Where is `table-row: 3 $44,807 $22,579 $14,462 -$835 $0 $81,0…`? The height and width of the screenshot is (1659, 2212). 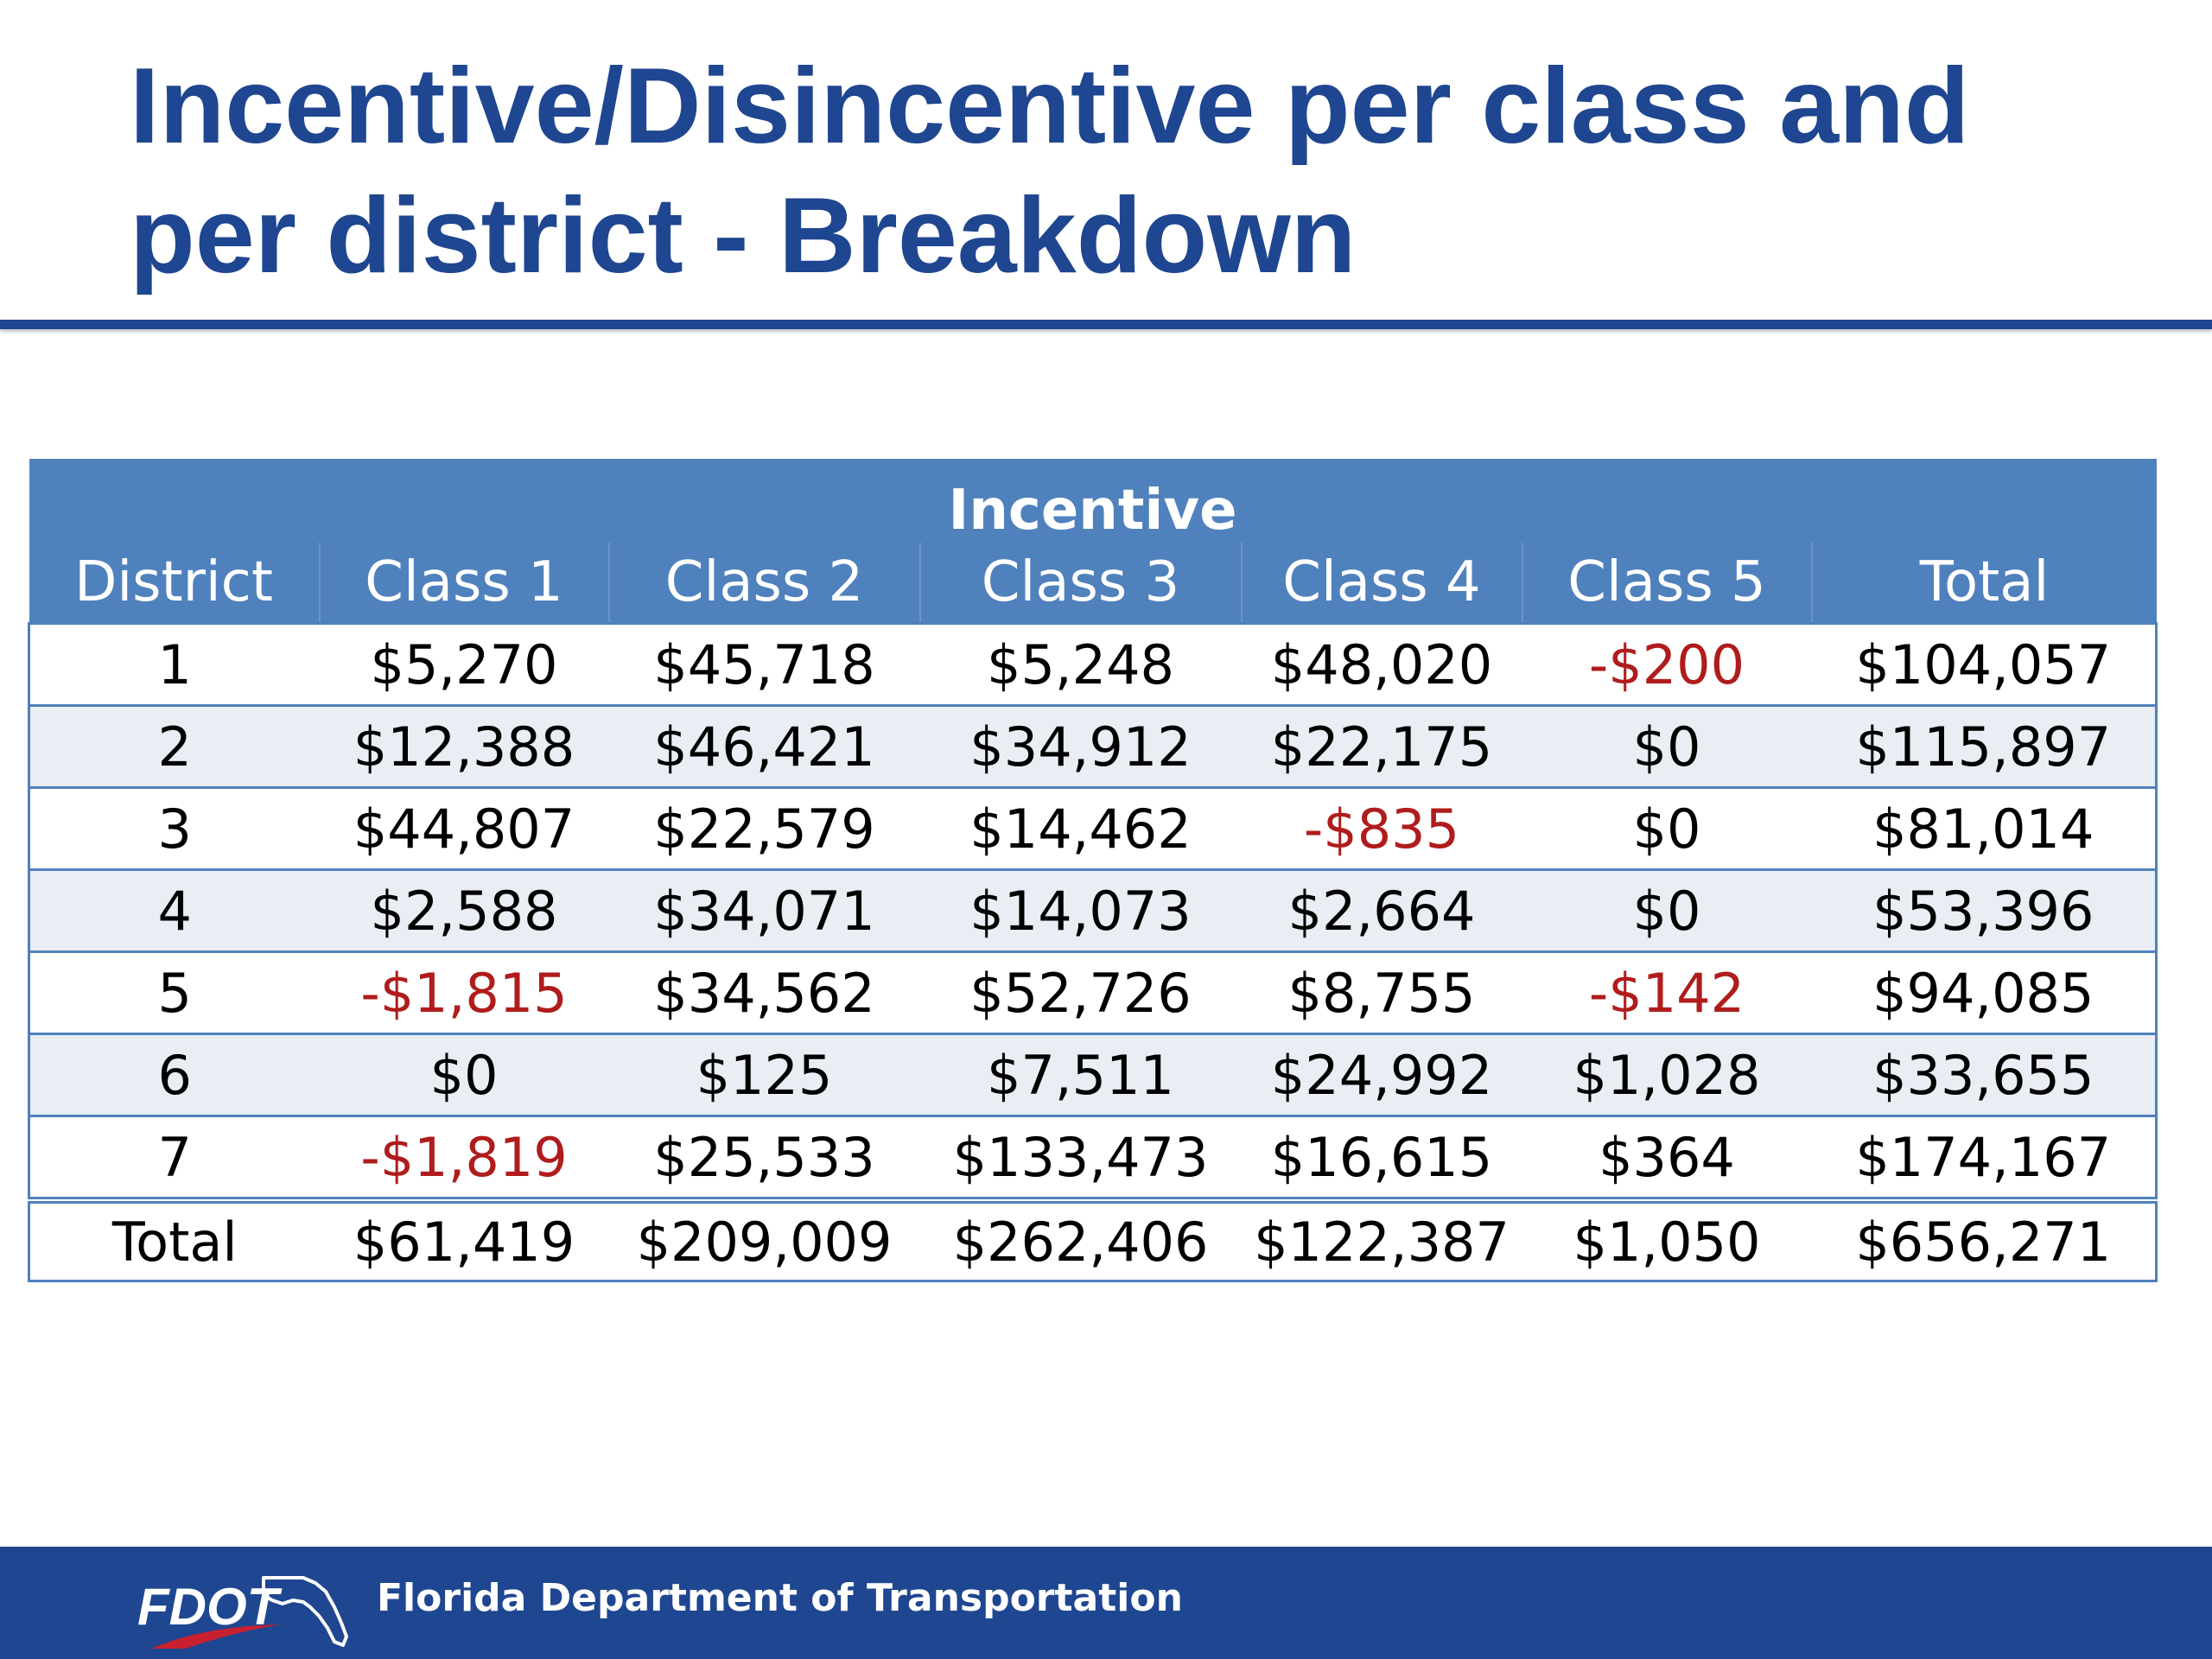 table-row: 3 $44,807 $22,579 $14,462 -$835 $0 $81,0… is located at coordinates (1093, 828).